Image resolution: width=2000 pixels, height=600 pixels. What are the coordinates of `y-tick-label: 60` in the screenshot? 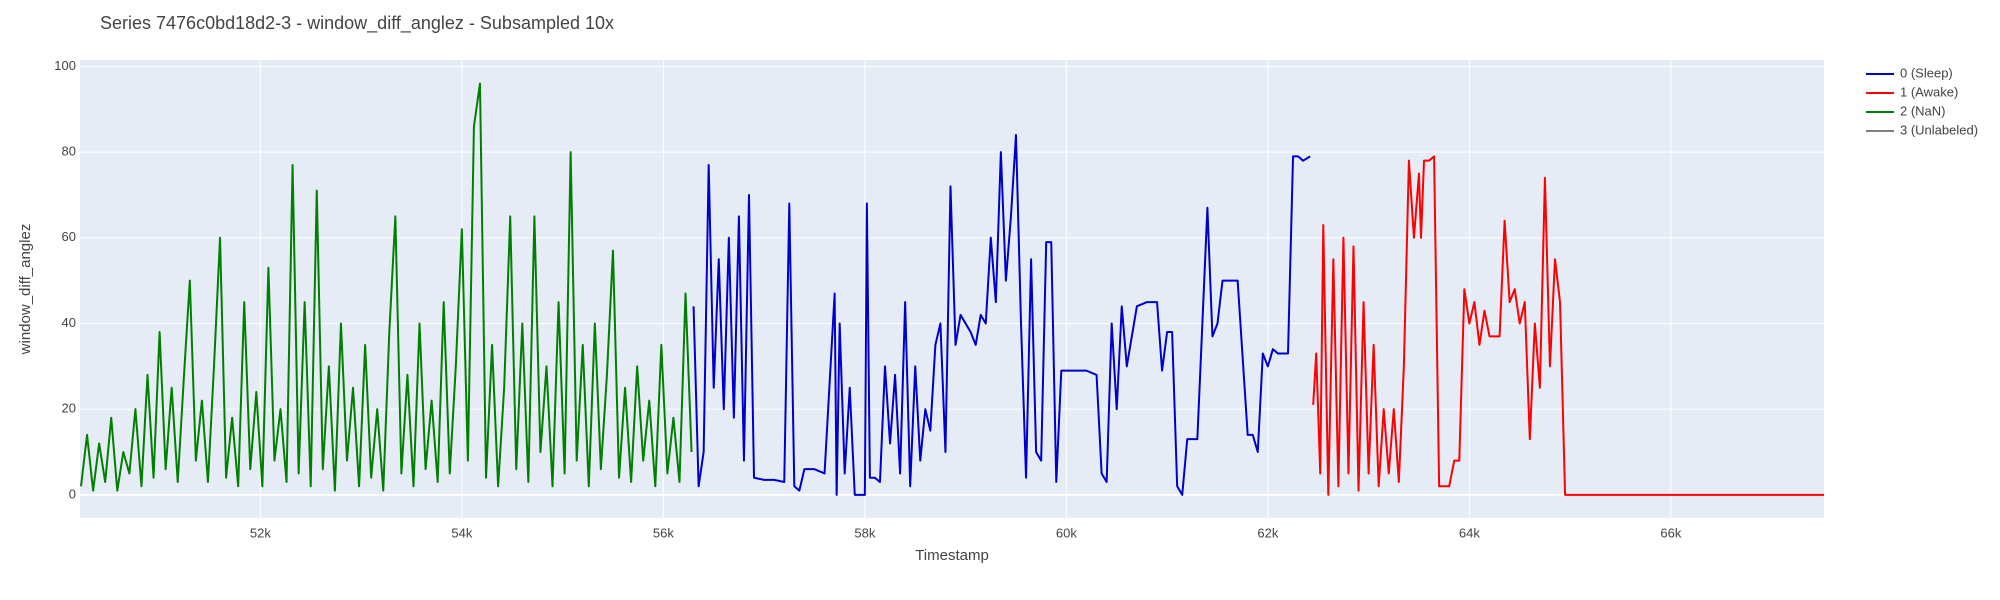 It's located at (69, 236).